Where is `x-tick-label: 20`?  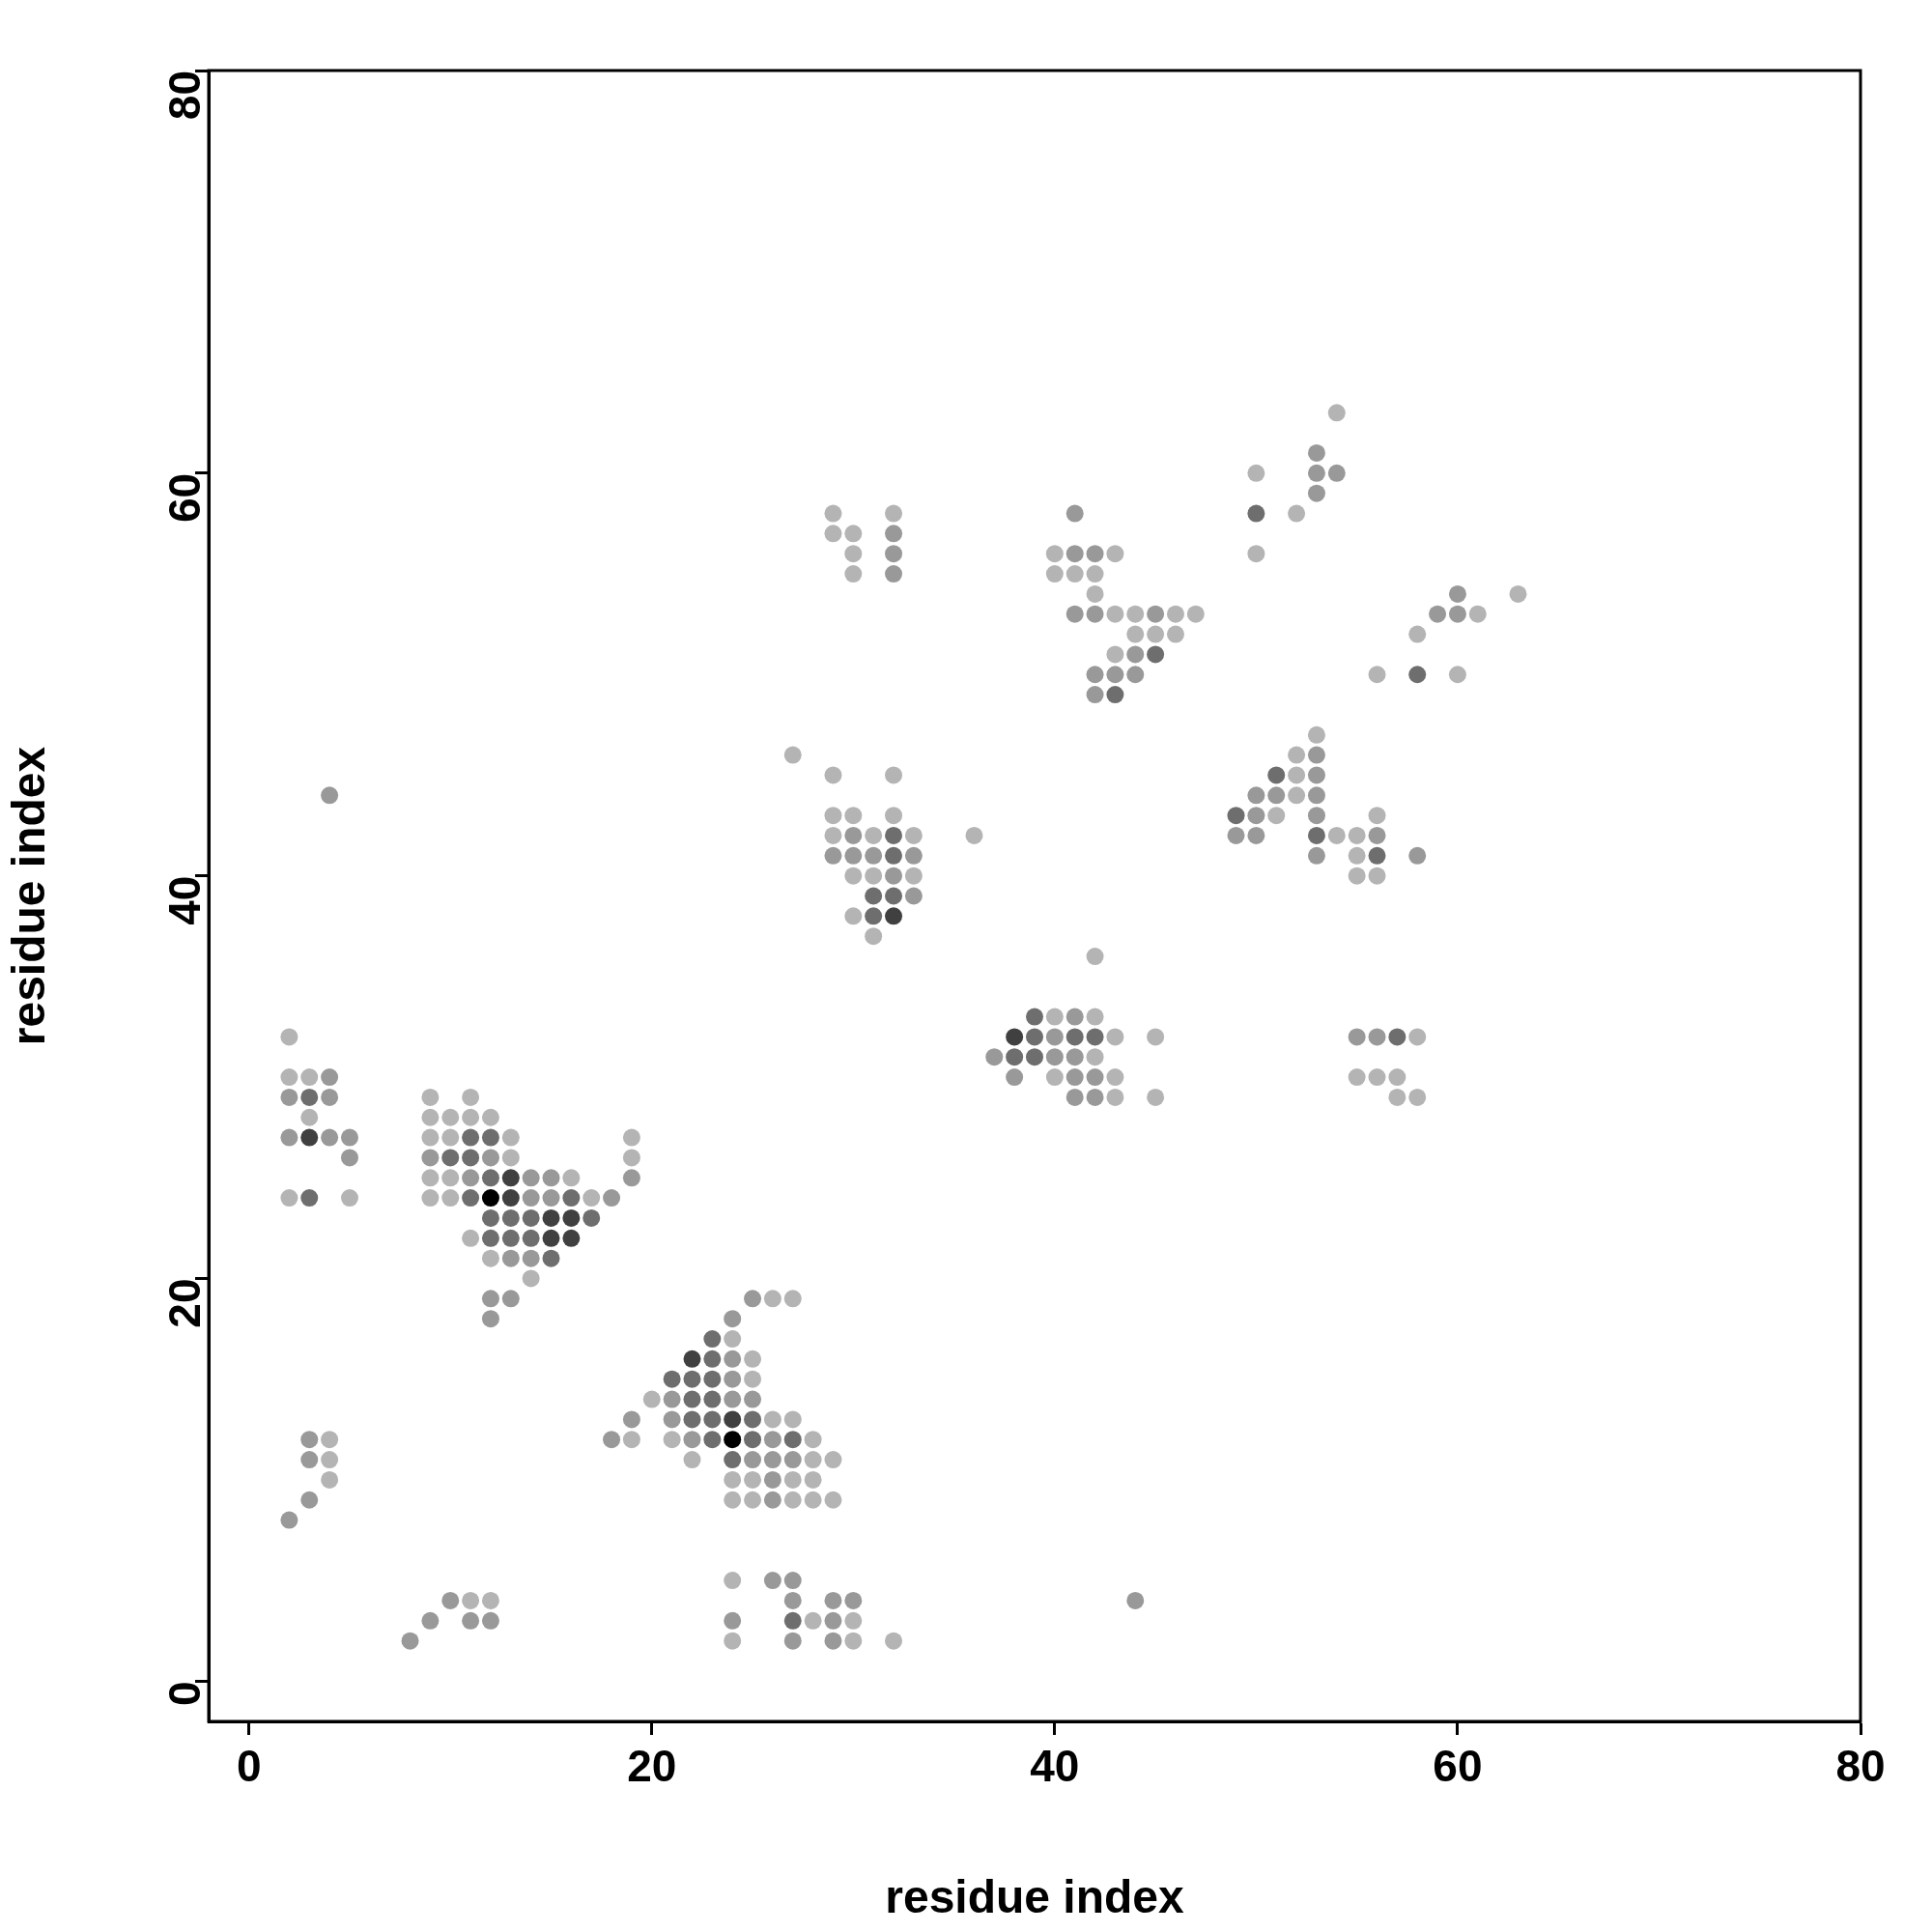
x-tick-label: 20 is located at coordinates (652, 1766).